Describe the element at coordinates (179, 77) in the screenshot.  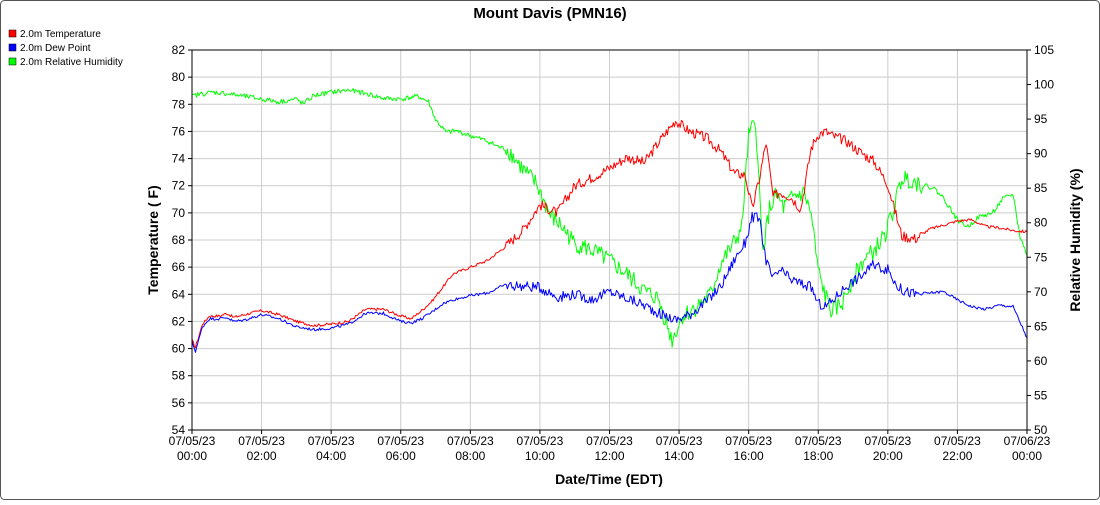
I see `y-left-tick-label: 80` at that location.